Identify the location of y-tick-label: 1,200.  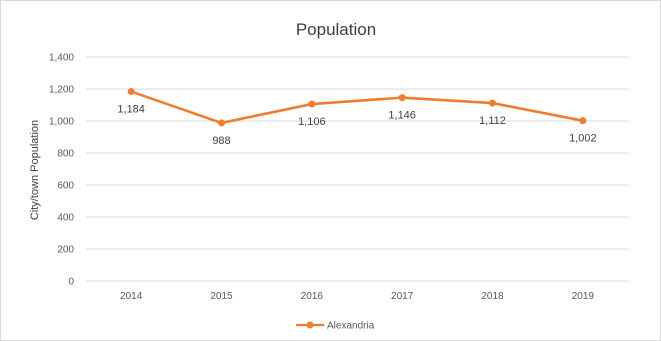
(61, 90).